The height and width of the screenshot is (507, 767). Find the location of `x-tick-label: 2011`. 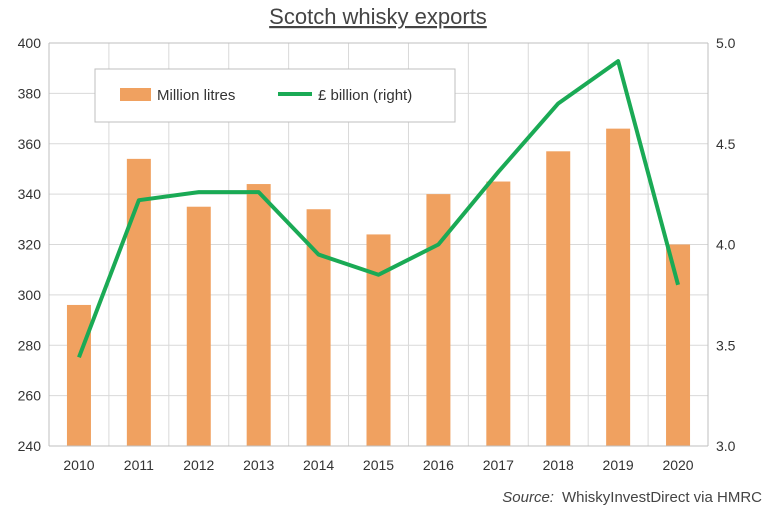

x-tick-label: 2011 is located at coordinates (139, 465).